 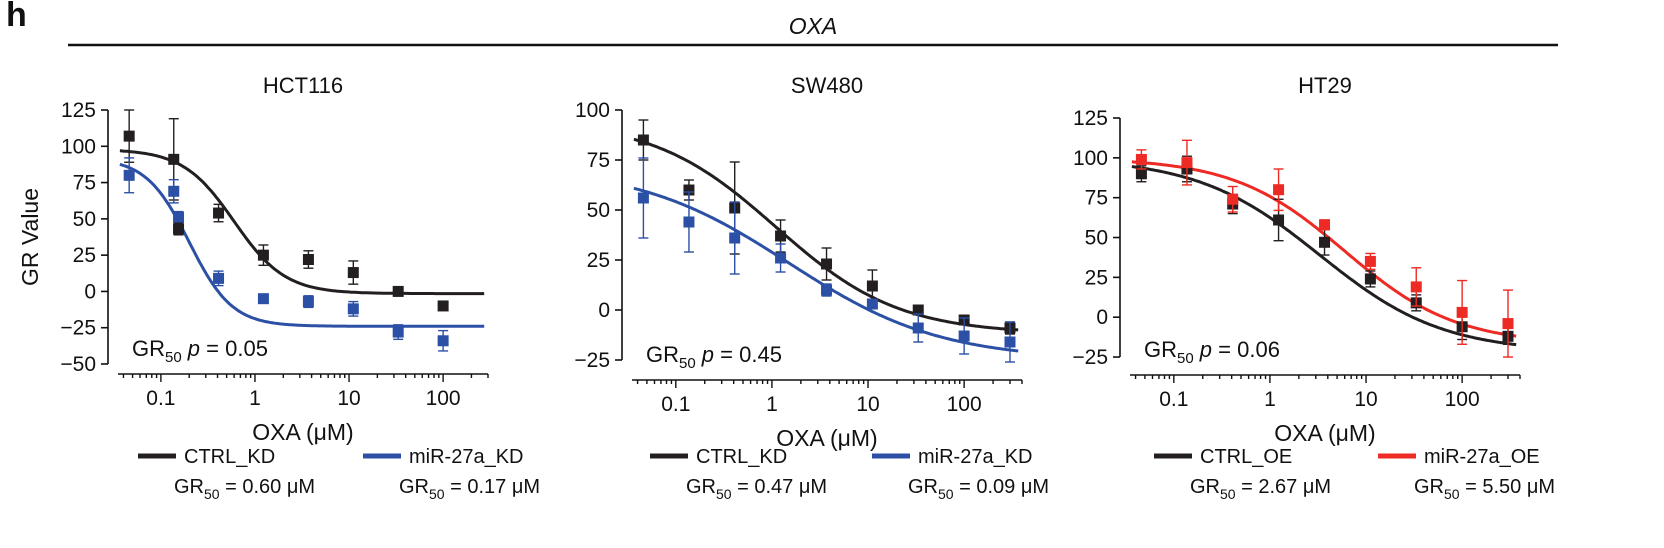 What do you see at coordinates (244, 489) in the screenshot?
I see `legend-gr50: GR50 = 0.60 μM` at bounding box center [244, 489].